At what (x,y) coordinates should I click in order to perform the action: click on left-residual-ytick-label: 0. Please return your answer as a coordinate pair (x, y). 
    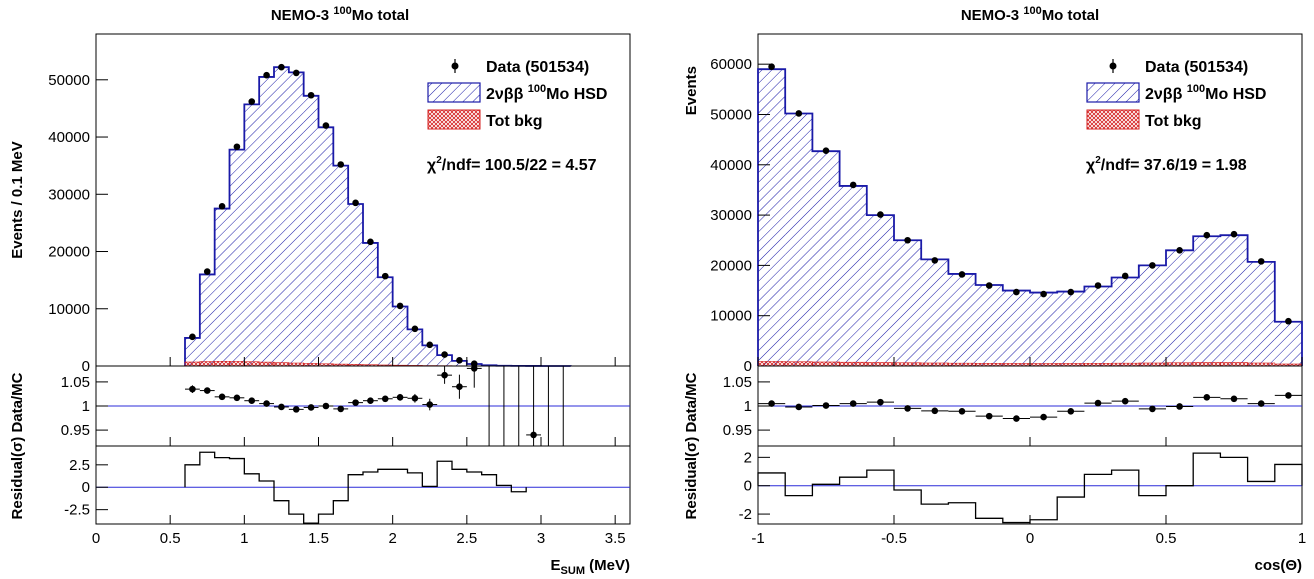
    Looking at the image, I should click on (86, 487).